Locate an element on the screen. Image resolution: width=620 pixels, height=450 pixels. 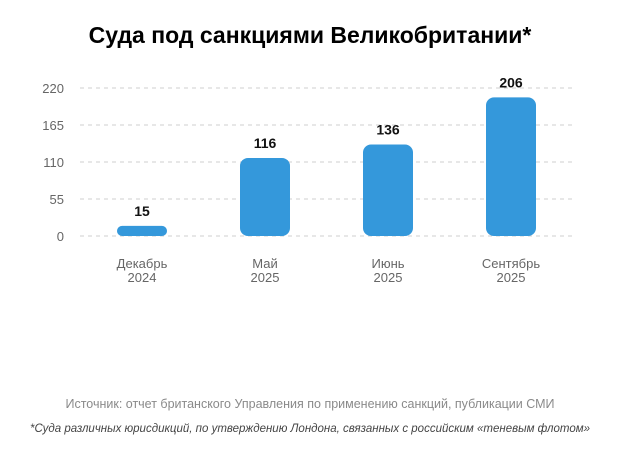
y-axis-ticks: 0 55 110 165 220 is located at coordinates (53, 162).